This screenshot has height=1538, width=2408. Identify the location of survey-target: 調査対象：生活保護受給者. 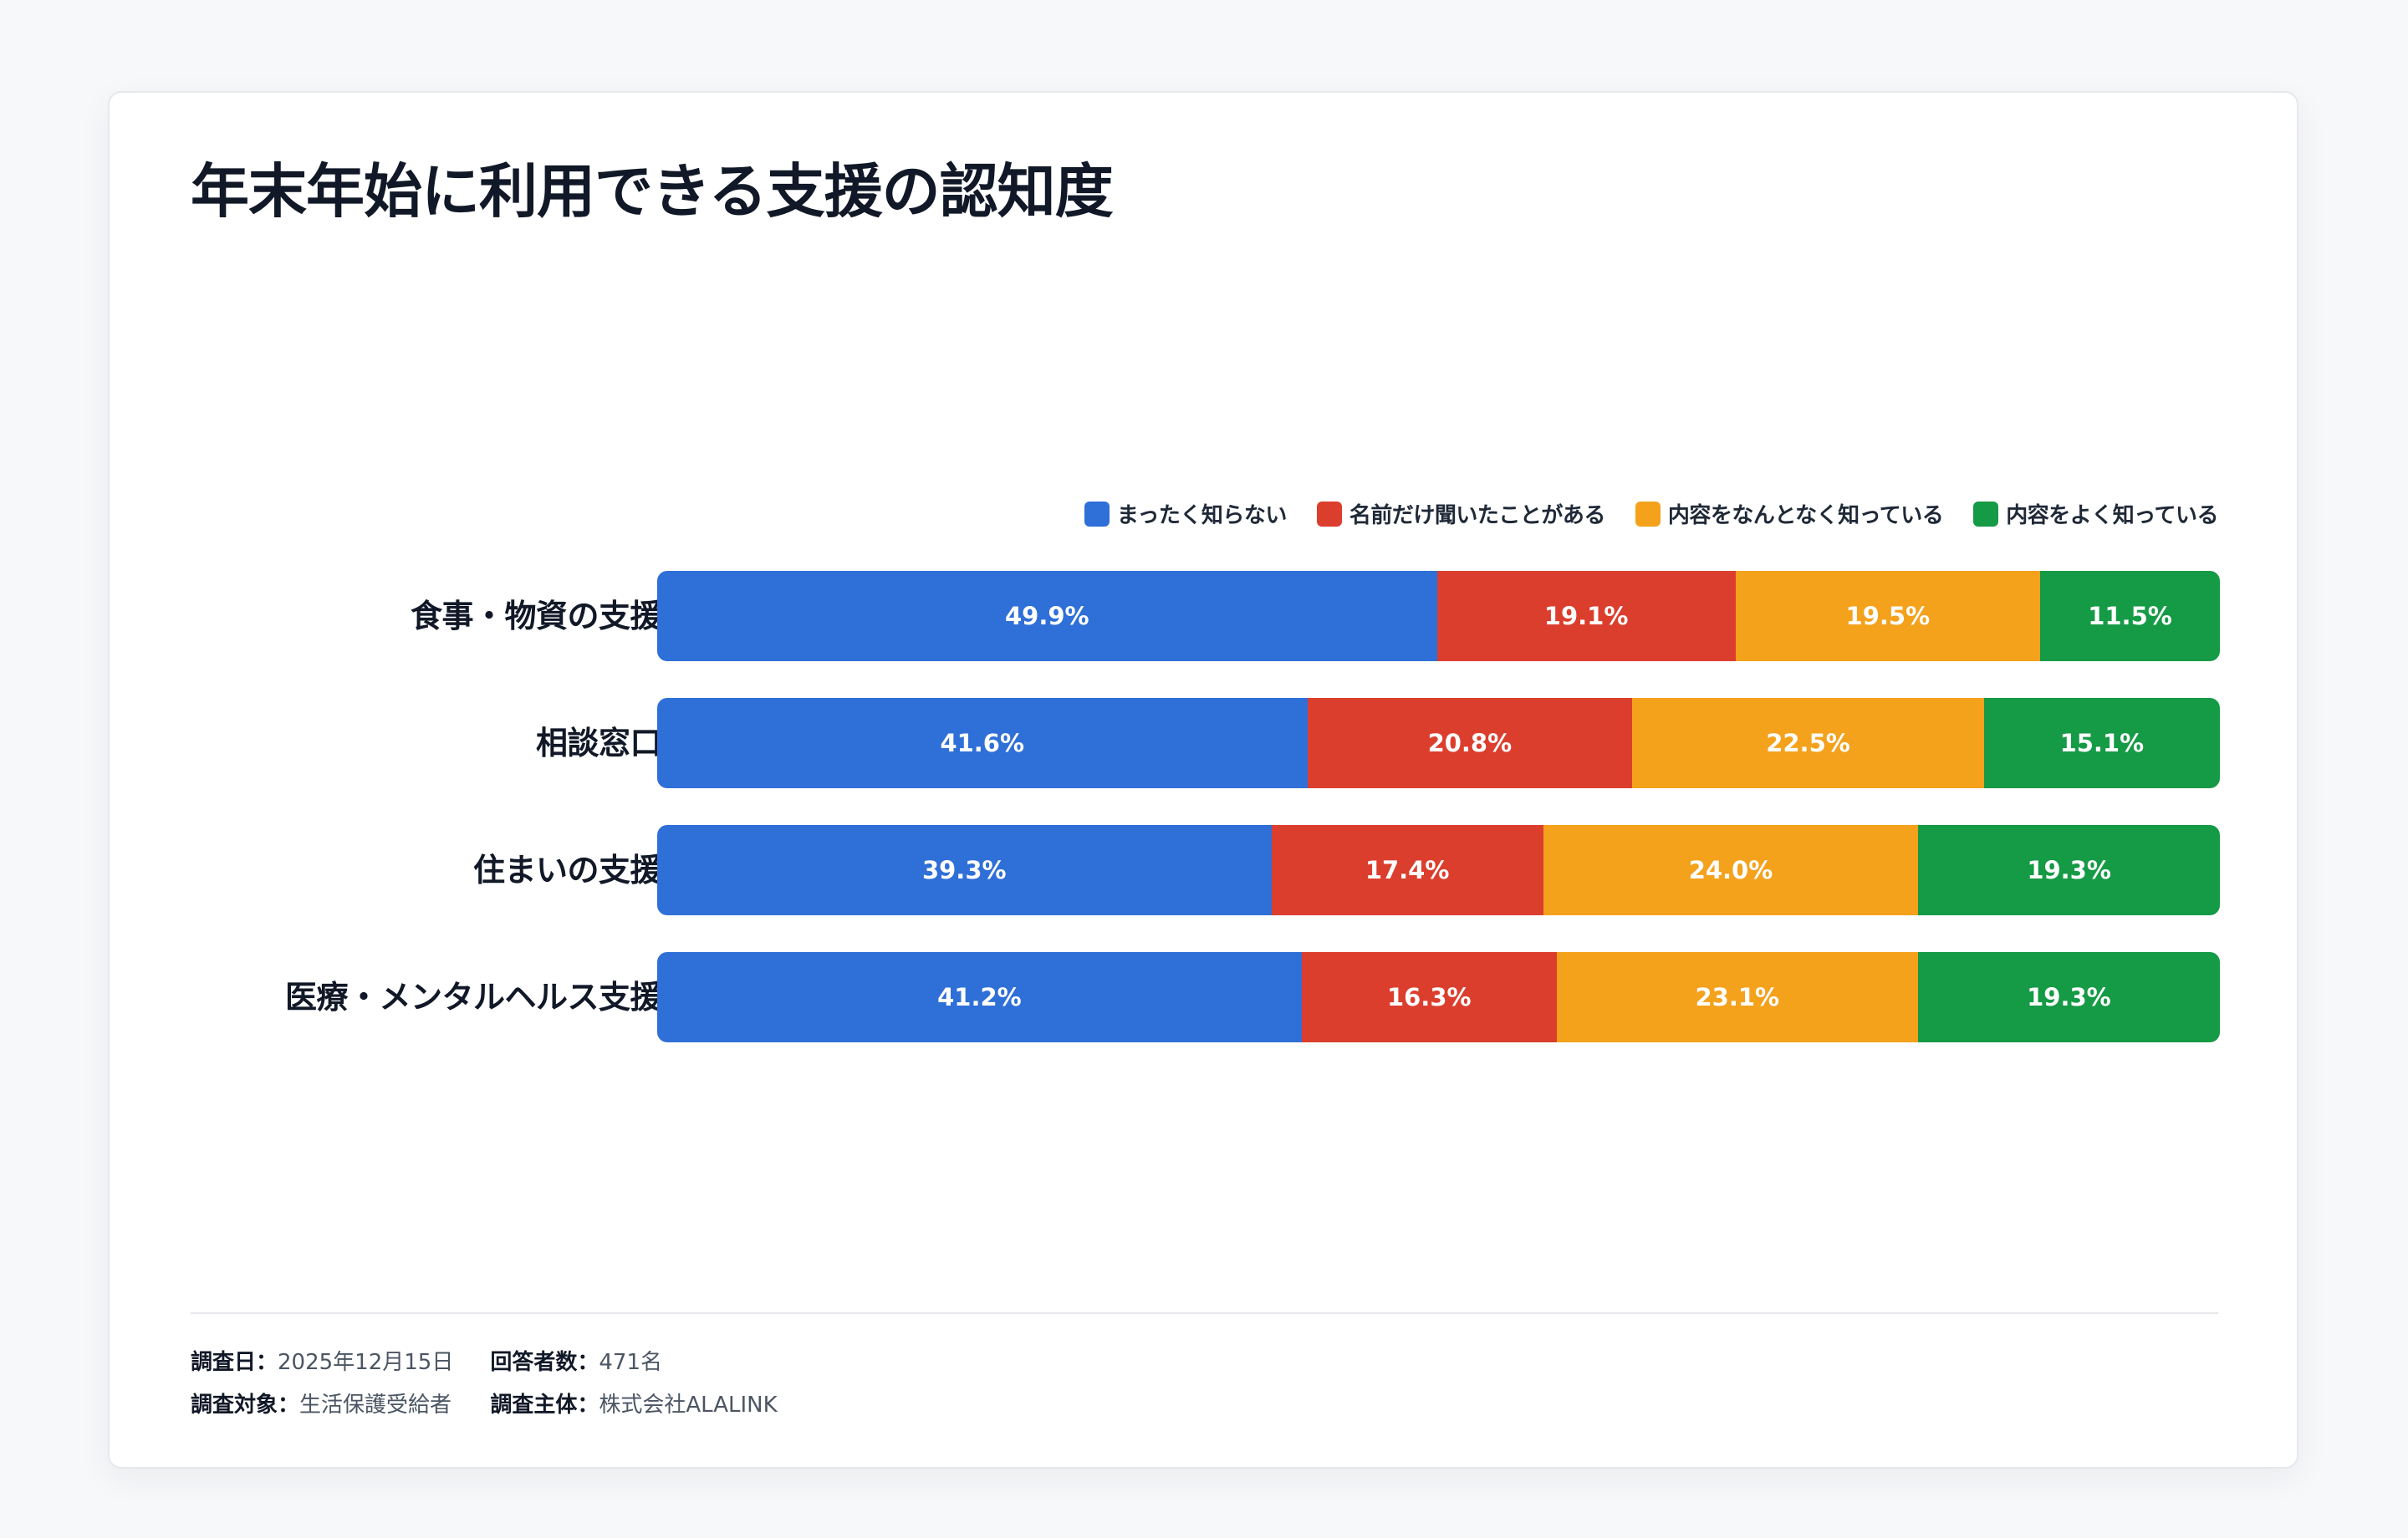
(322, 1403).